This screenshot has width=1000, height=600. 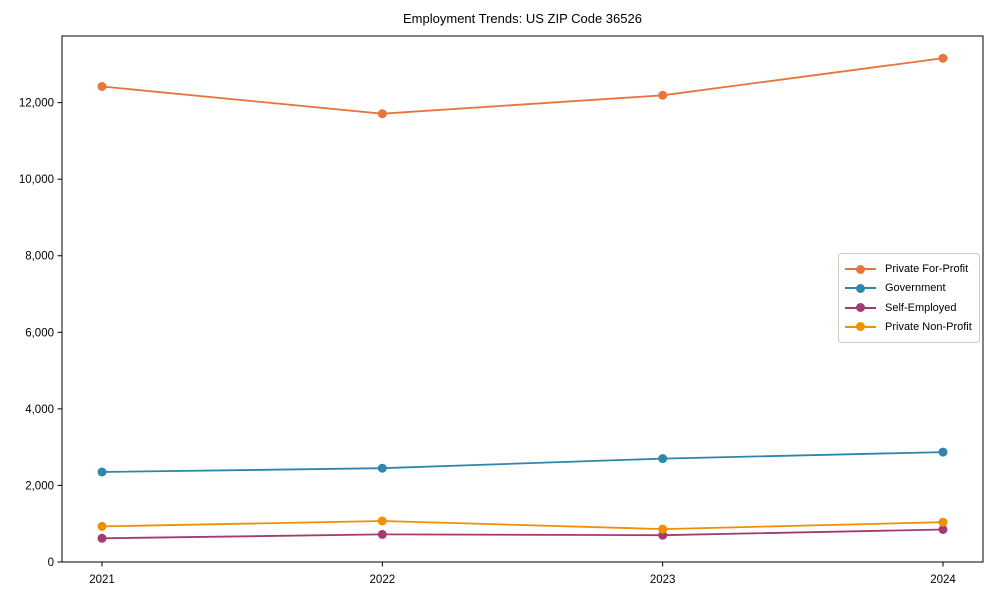 What do you see at coordinates (102, 472) in the screenshot?
I see `data-point-government-2021` at bounding box center [102, 472].